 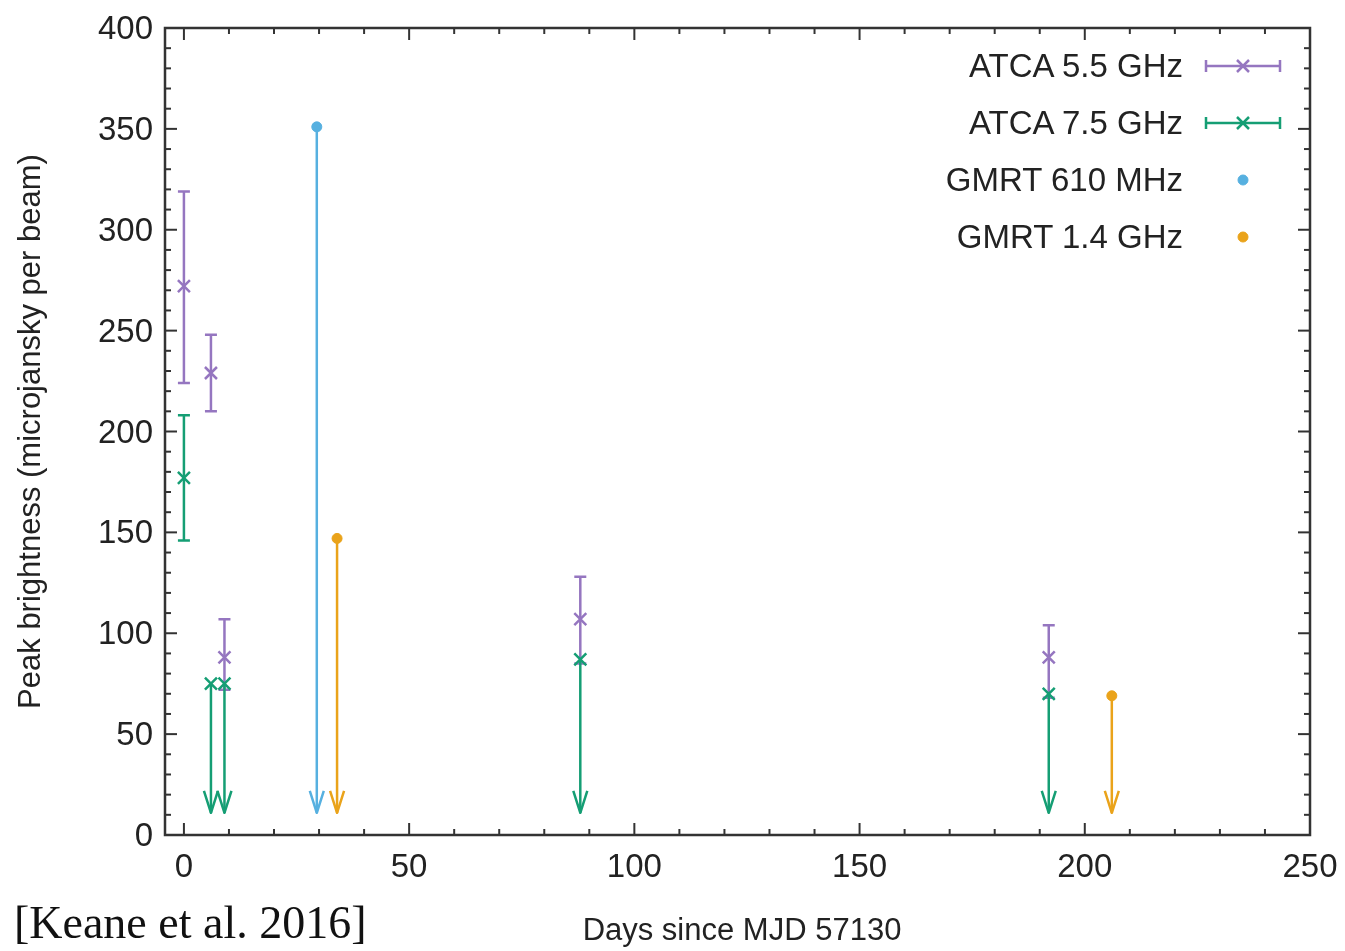 I want to click on x-tick-label: 150, so click(x=860, y=865).